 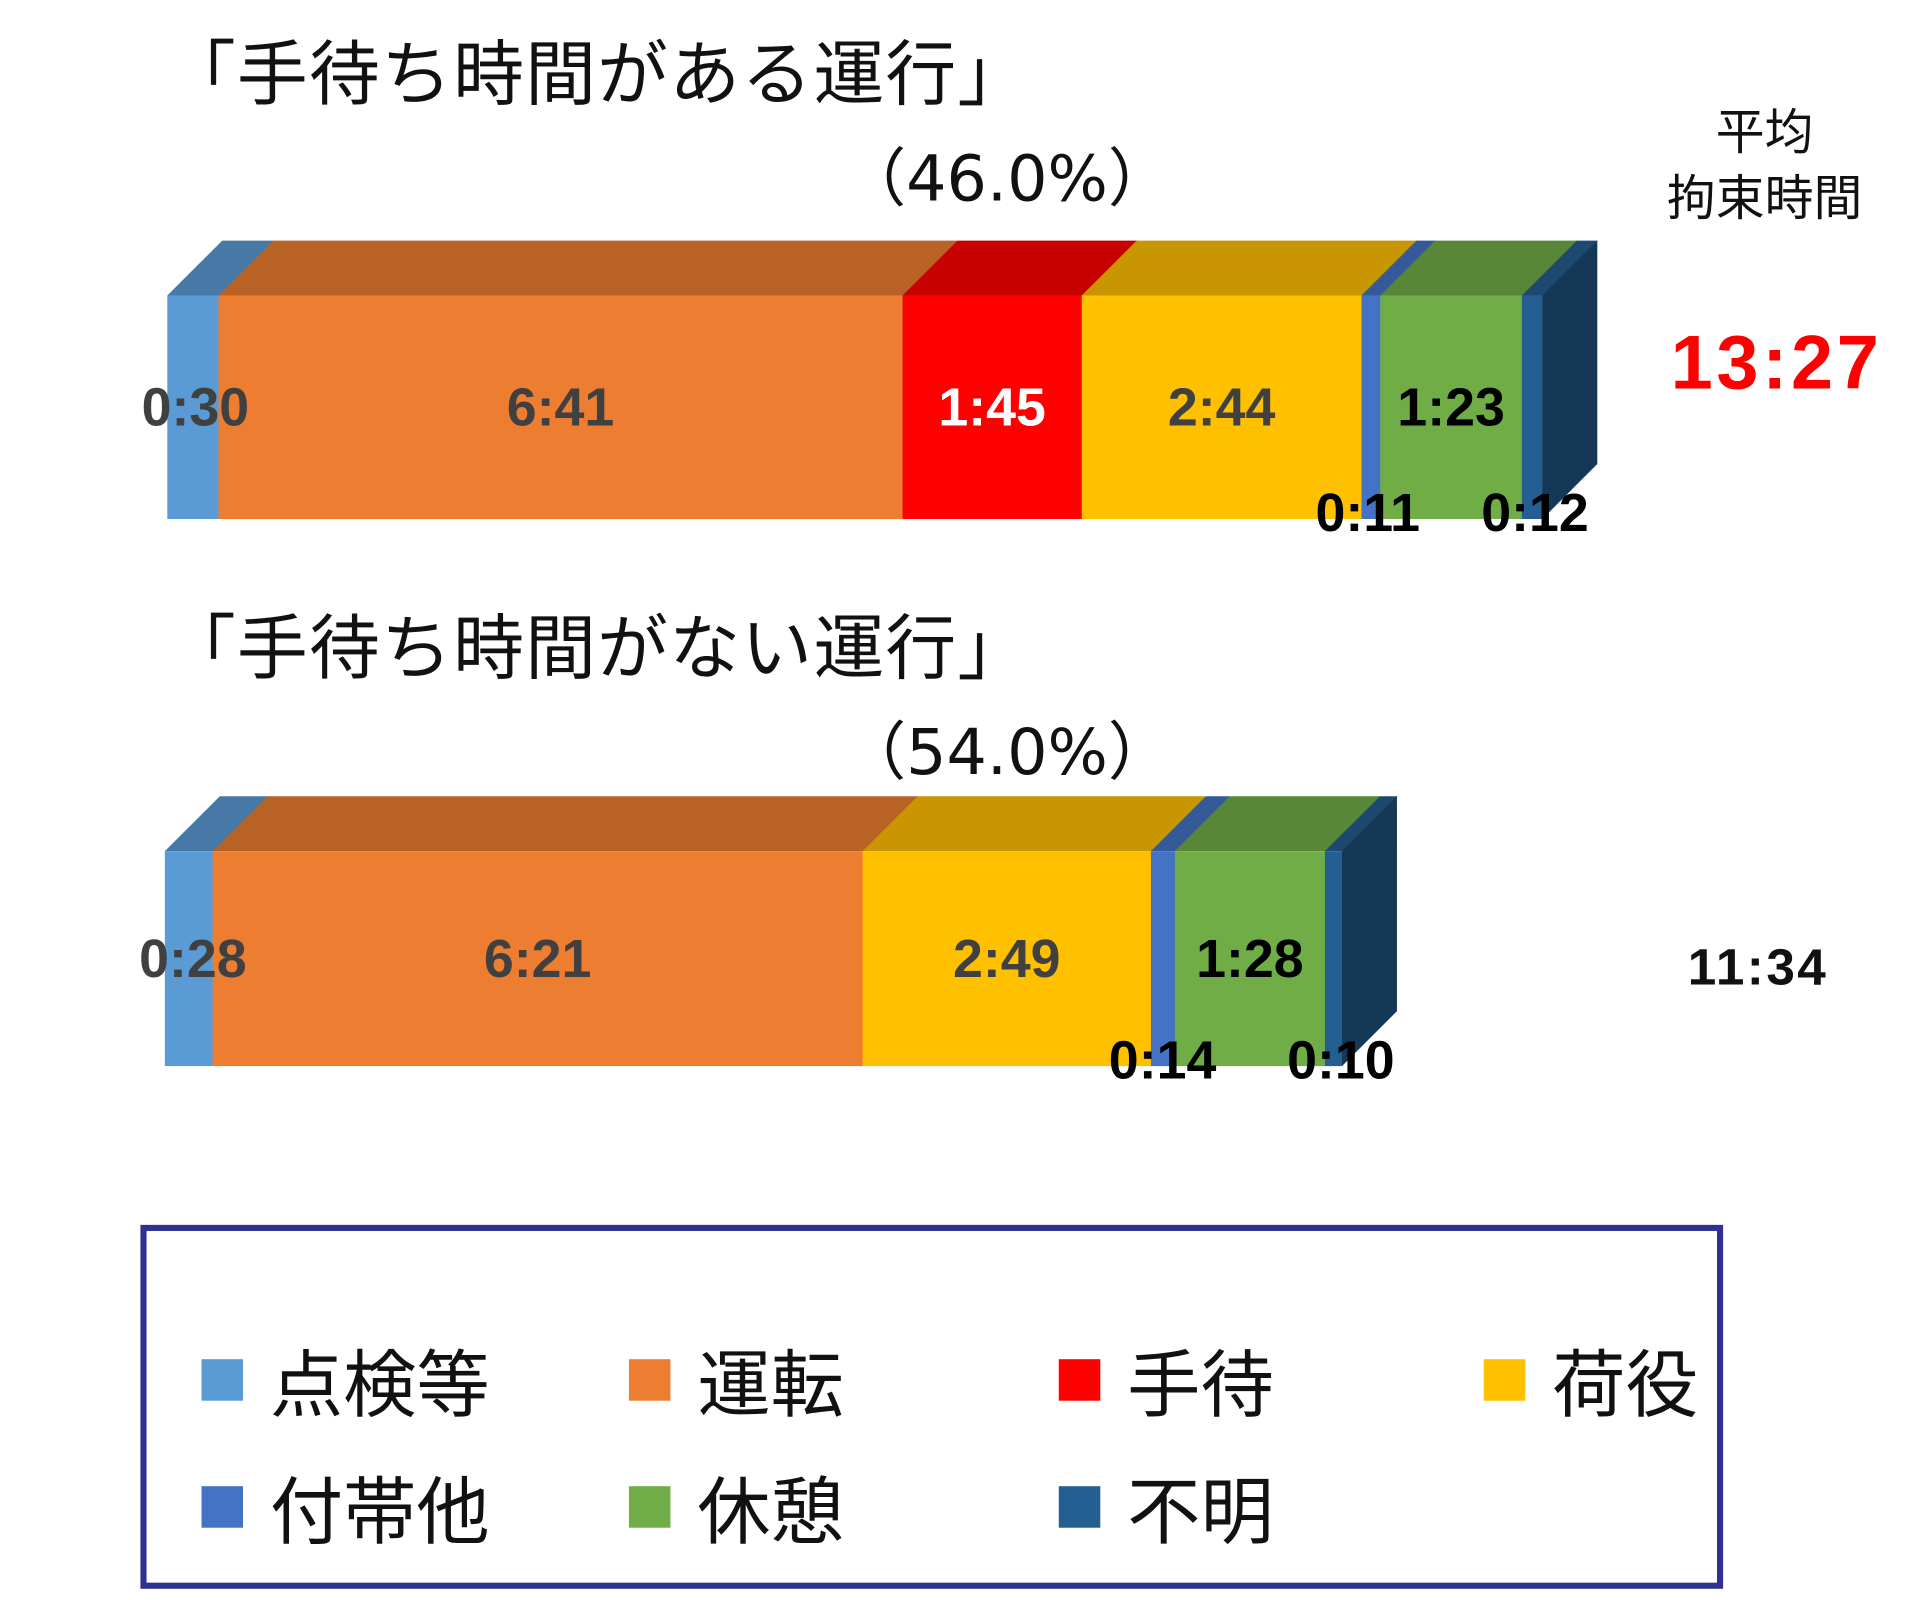 I want to click on bar-share-with-waiting: （46.0%）, so click(x=1007, y=179).